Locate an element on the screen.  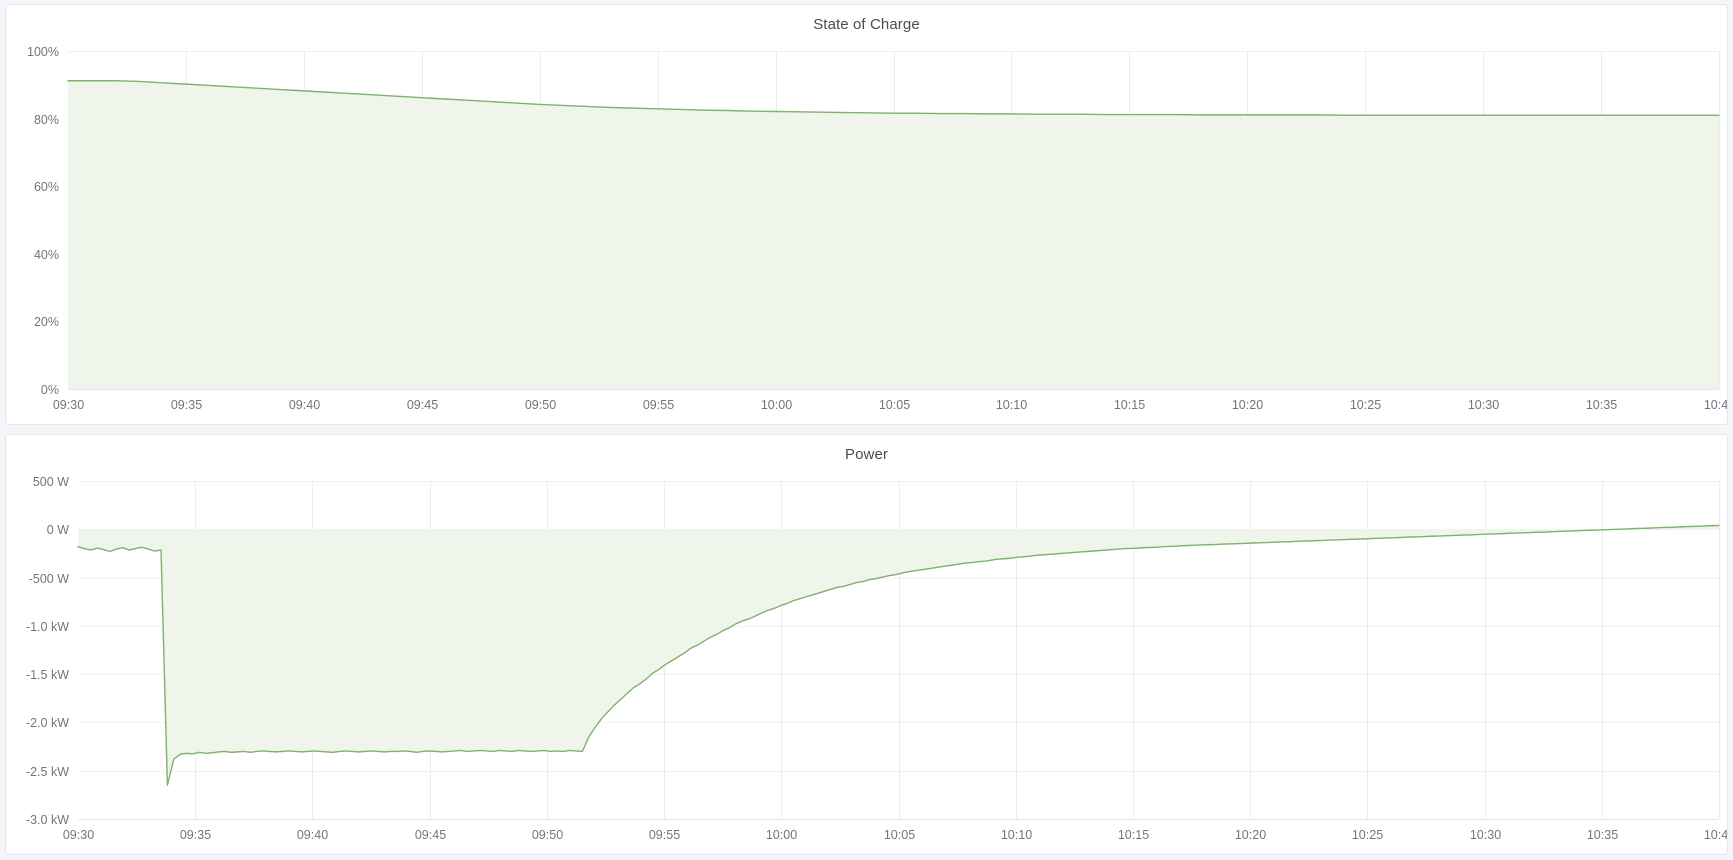
y-axis-tick-label: -3.0 kW is located at coordinates (47, 820).